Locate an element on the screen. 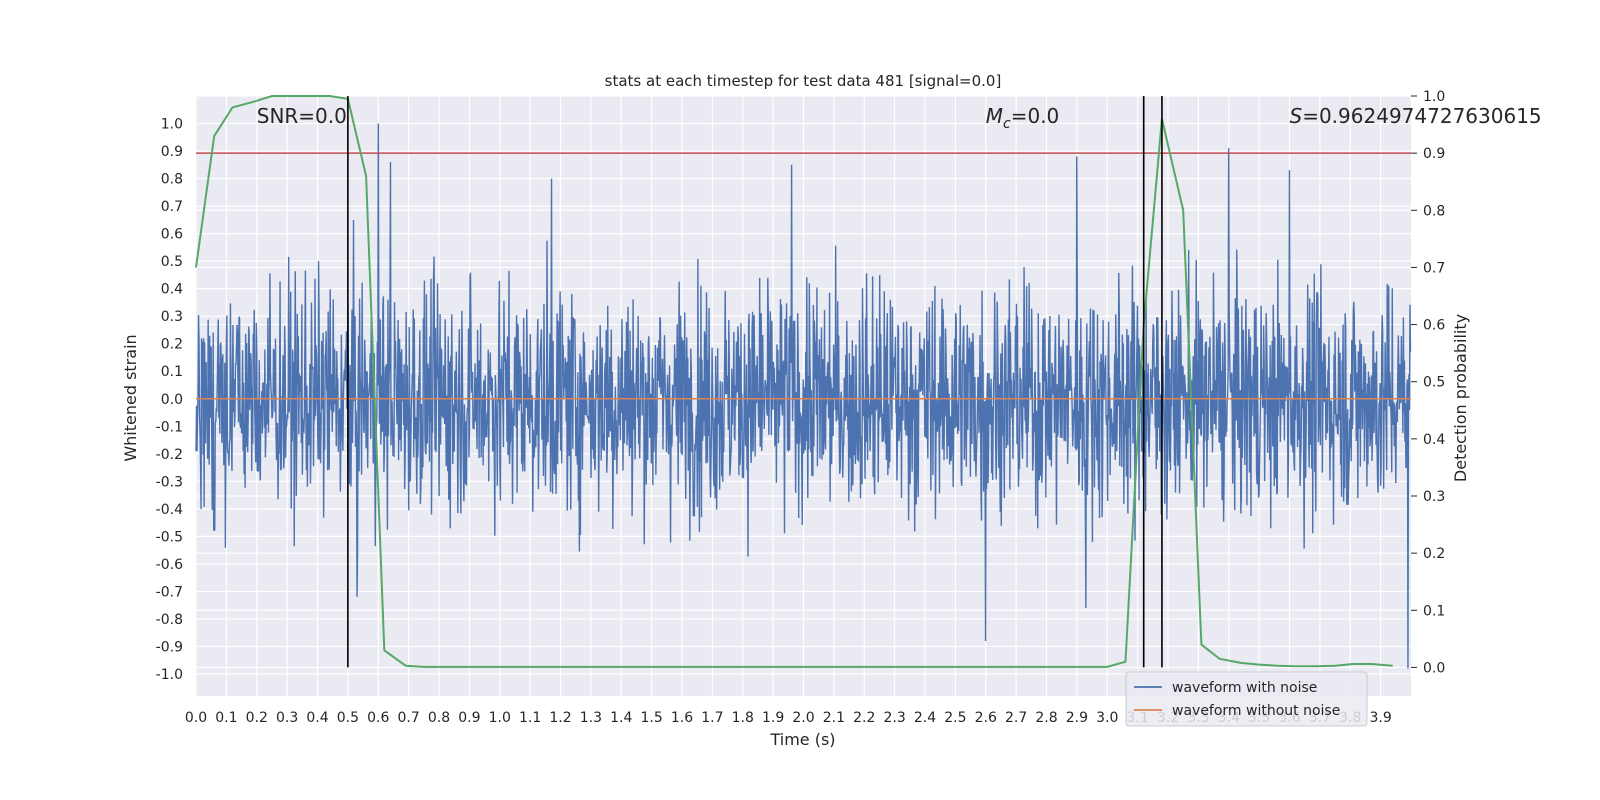  x-tick-label: 0.2 is located at coordinates (257, 718).